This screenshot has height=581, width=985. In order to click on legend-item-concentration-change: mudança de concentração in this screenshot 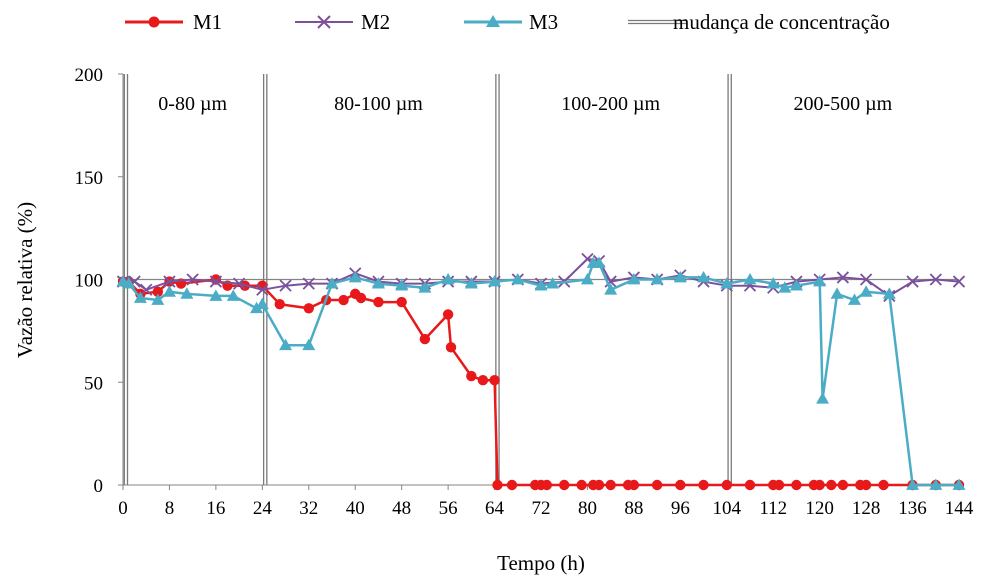, I will do `click(759, 22)`.